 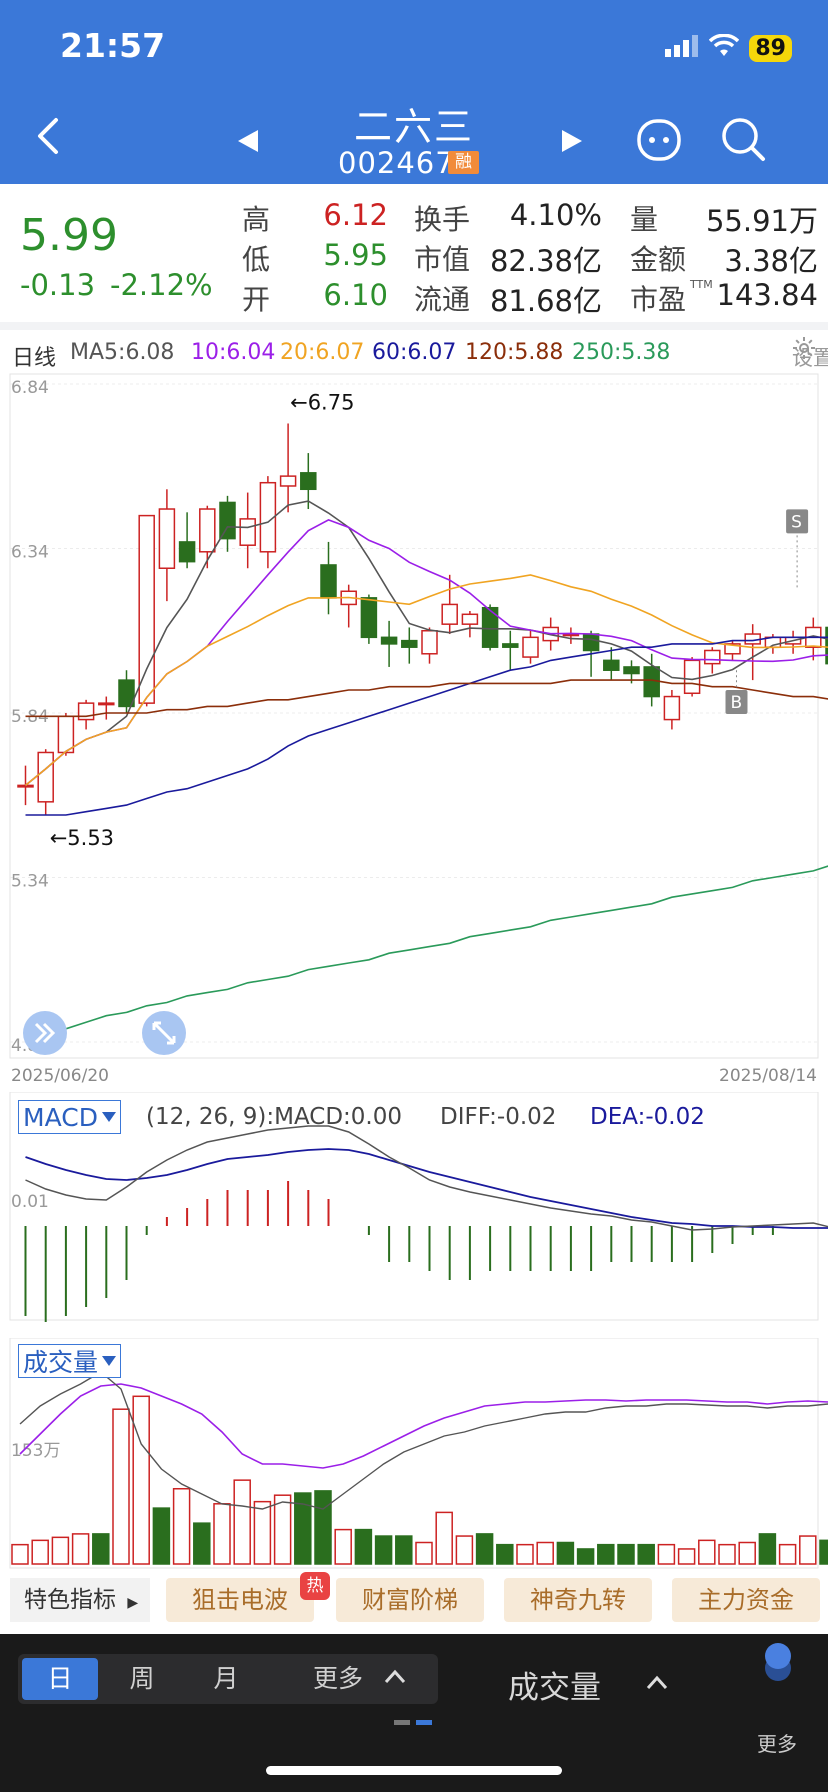 I want to click on more-menu-icon, so click(x=778, y=1664).